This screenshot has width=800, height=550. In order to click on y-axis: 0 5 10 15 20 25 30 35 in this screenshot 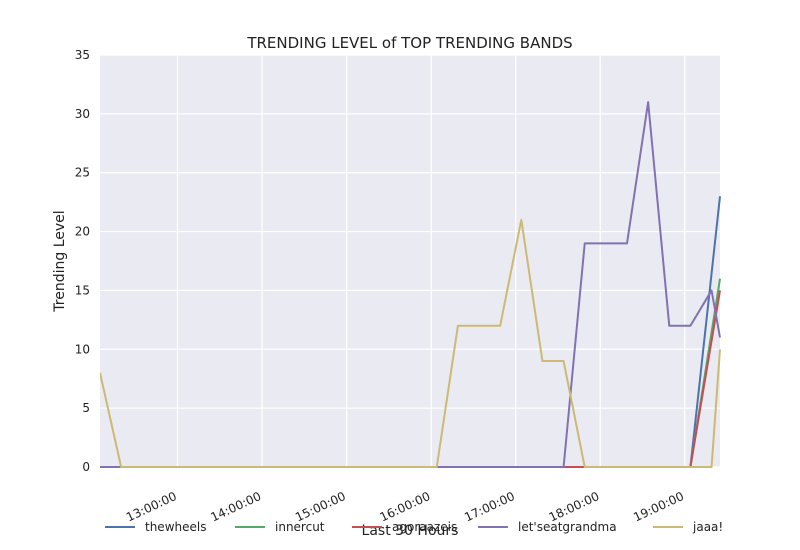, I will do `click(82, 261)`.